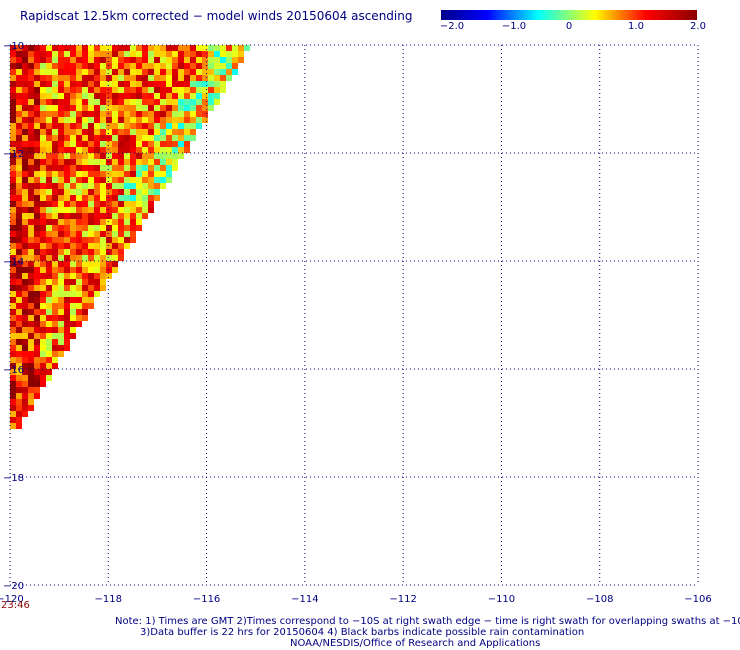 Image resolution: width=740 pixels, height=650 pixels. What do you see at coordinates (575, 28) in the screenshot?
I see `colorbar-labels: −2.0 −1.0 0 1.0 2.0` at bounding box center [575, 28].